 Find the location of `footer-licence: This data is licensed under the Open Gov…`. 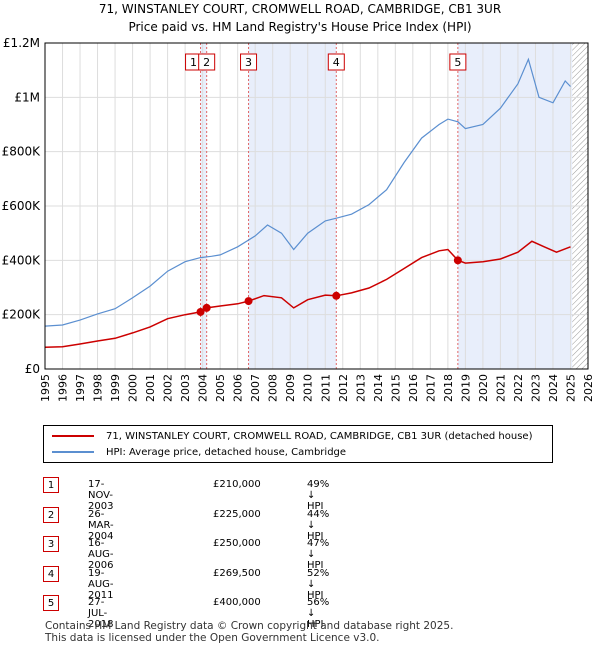

footer-licence: This data is licensed under the Open Gov… is located at coordinates (212, 638).